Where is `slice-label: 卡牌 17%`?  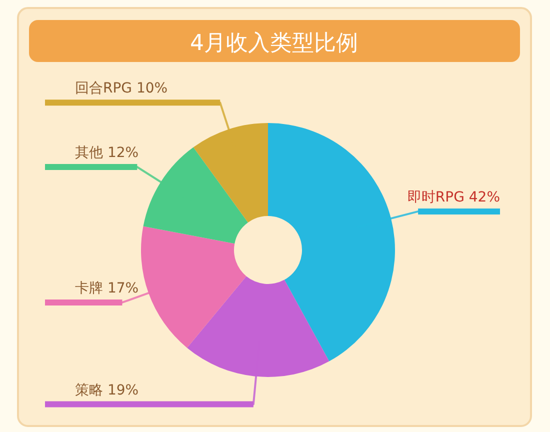
slice-label: 卡牌 17% is located at coordinates (107, 288).